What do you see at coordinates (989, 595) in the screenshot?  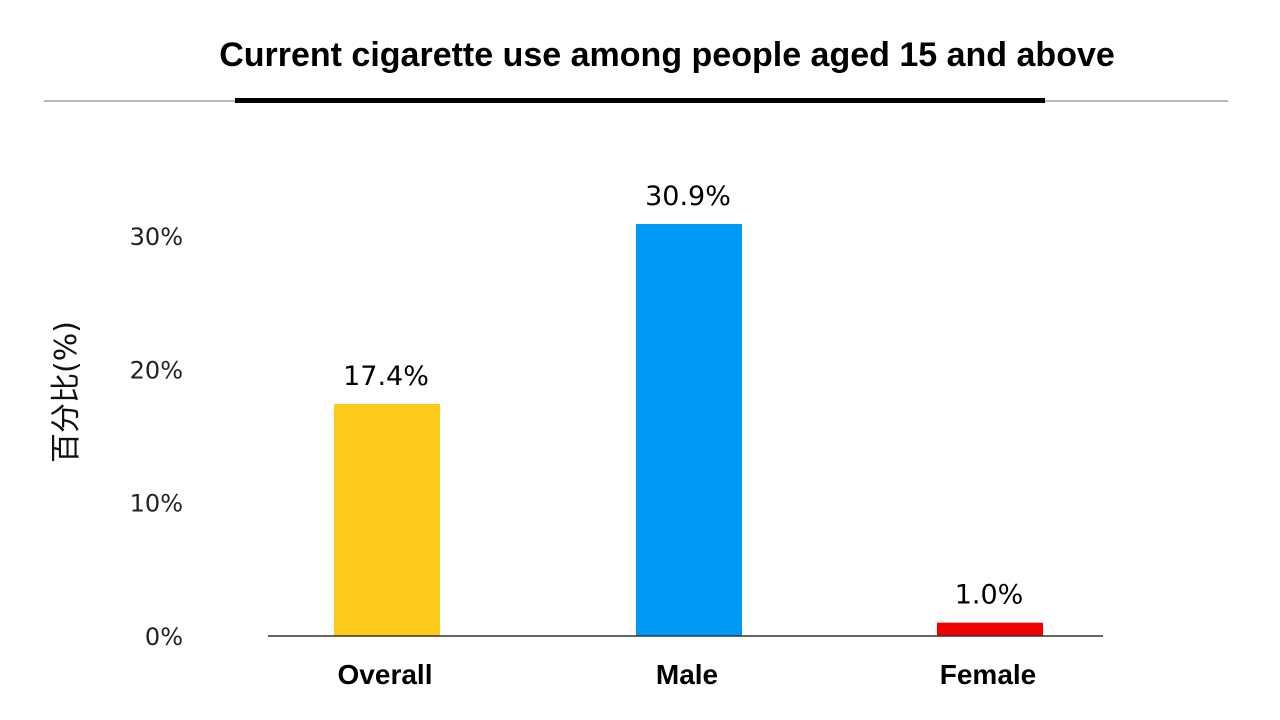 I see `value-label: 1.0%` at bounding box center [989, 595].